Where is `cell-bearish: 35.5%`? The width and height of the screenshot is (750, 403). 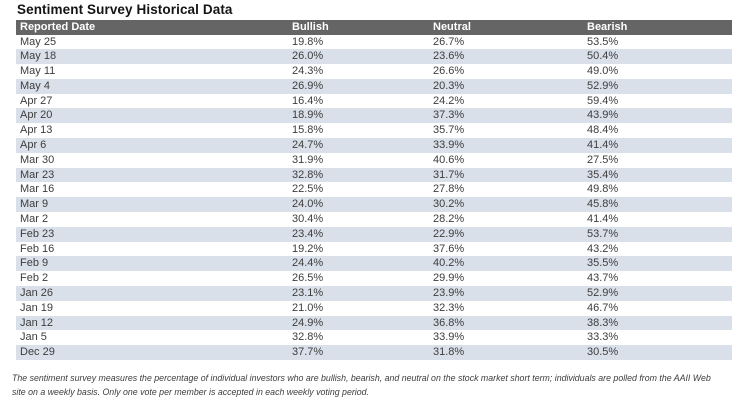
cell-bearish: 35.5% is located at coordinates (603, 263).